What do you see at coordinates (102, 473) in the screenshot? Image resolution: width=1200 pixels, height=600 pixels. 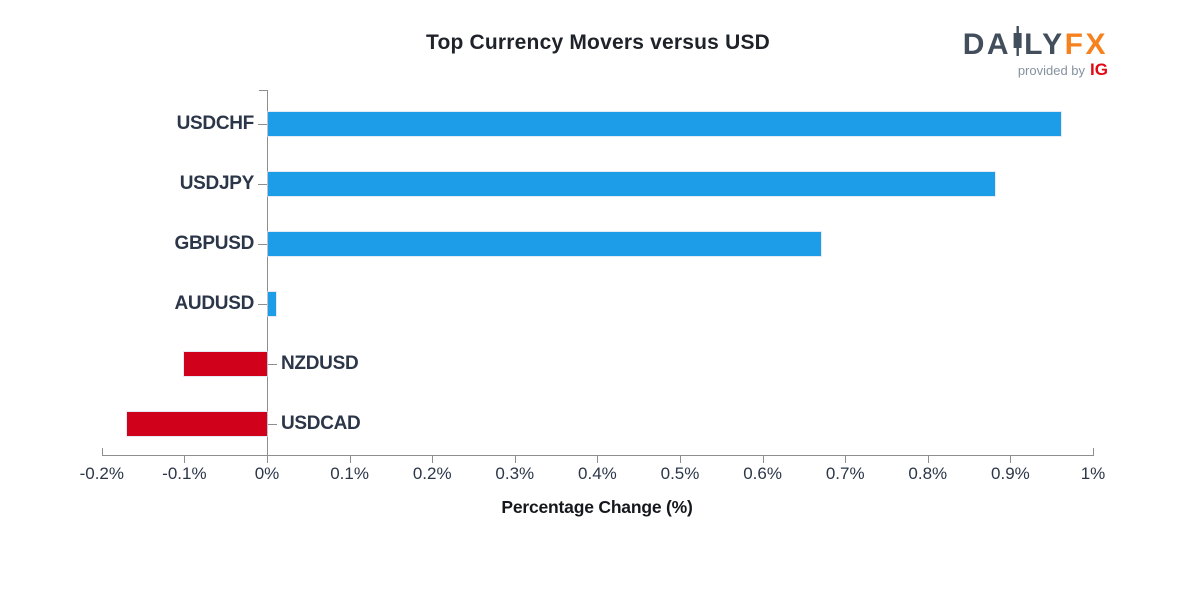 I see `x-tick-label--0.2%: -0.2%` at bounding box center [102, 473].